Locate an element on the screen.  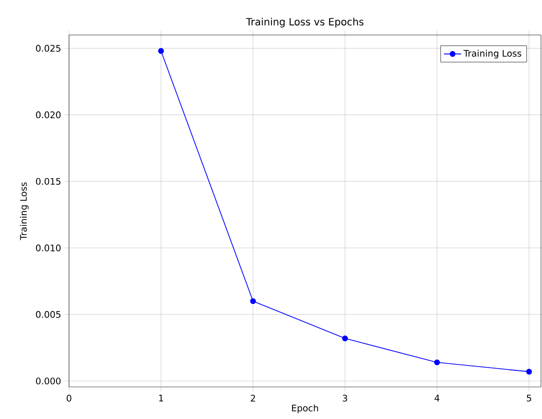
y-tick-label: 0.000 is located at coordinates (48, 381).